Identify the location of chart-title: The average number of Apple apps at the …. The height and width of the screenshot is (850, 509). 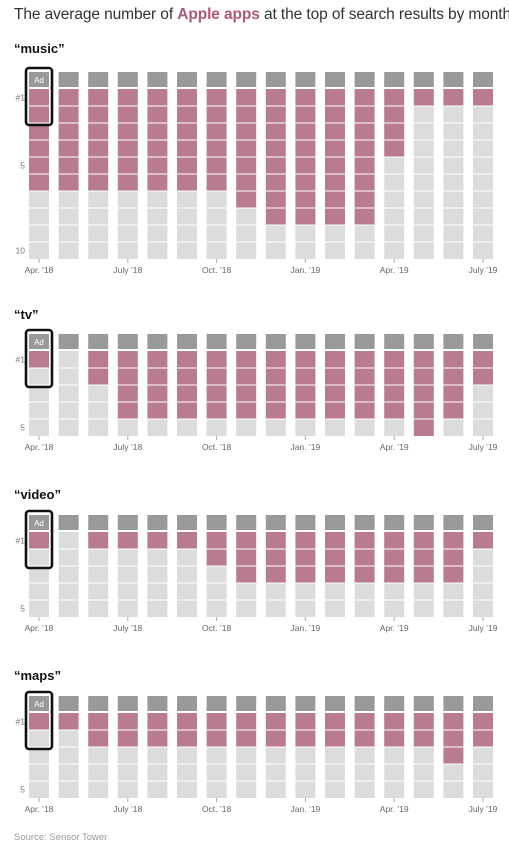
(261, 15).